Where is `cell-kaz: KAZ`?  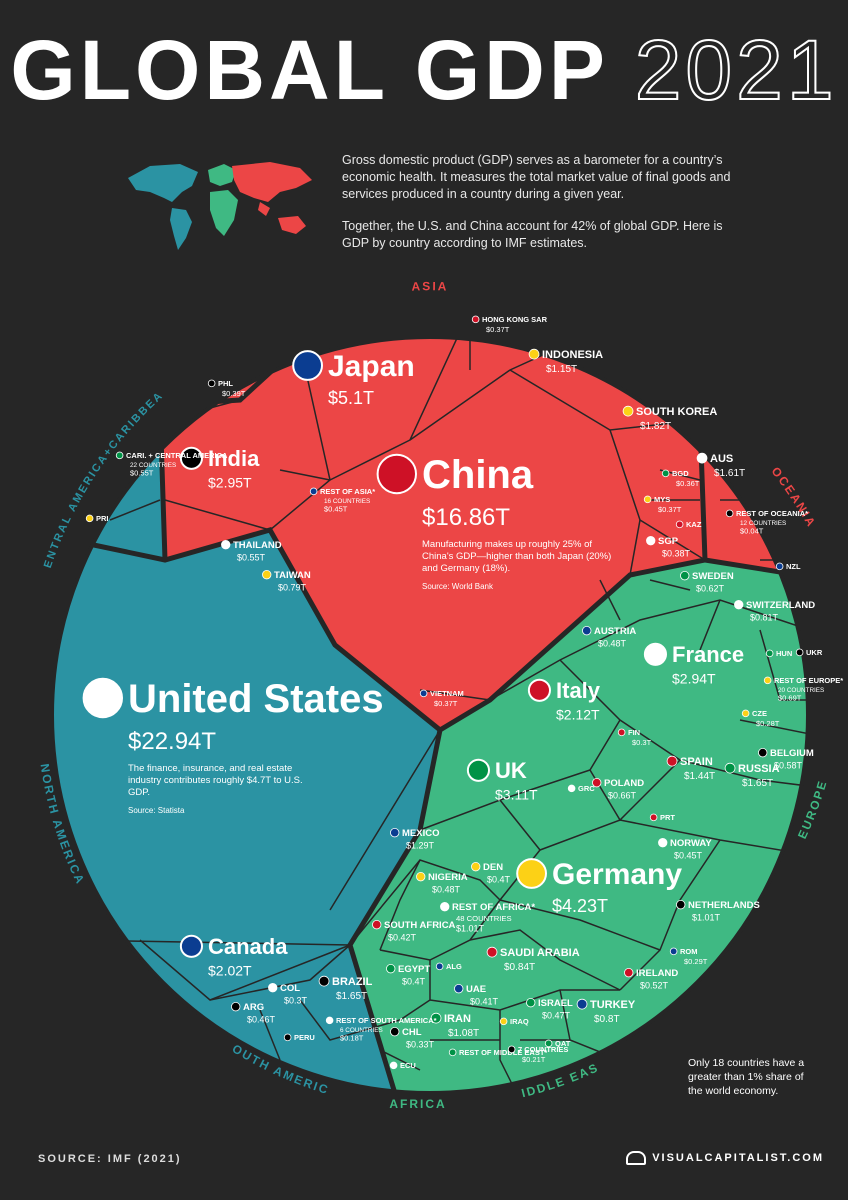 cell-kaz: KAZ is located at coordinates (688, 524).